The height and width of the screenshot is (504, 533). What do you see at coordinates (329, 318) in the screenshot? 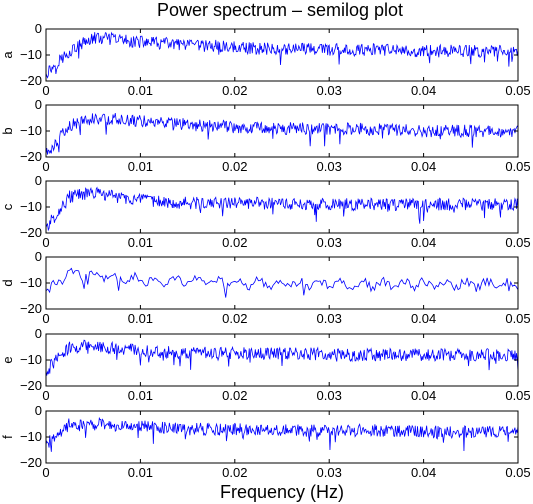
I see `x-tick-label-d-3: 0.03` at bounding box center [329, 318].